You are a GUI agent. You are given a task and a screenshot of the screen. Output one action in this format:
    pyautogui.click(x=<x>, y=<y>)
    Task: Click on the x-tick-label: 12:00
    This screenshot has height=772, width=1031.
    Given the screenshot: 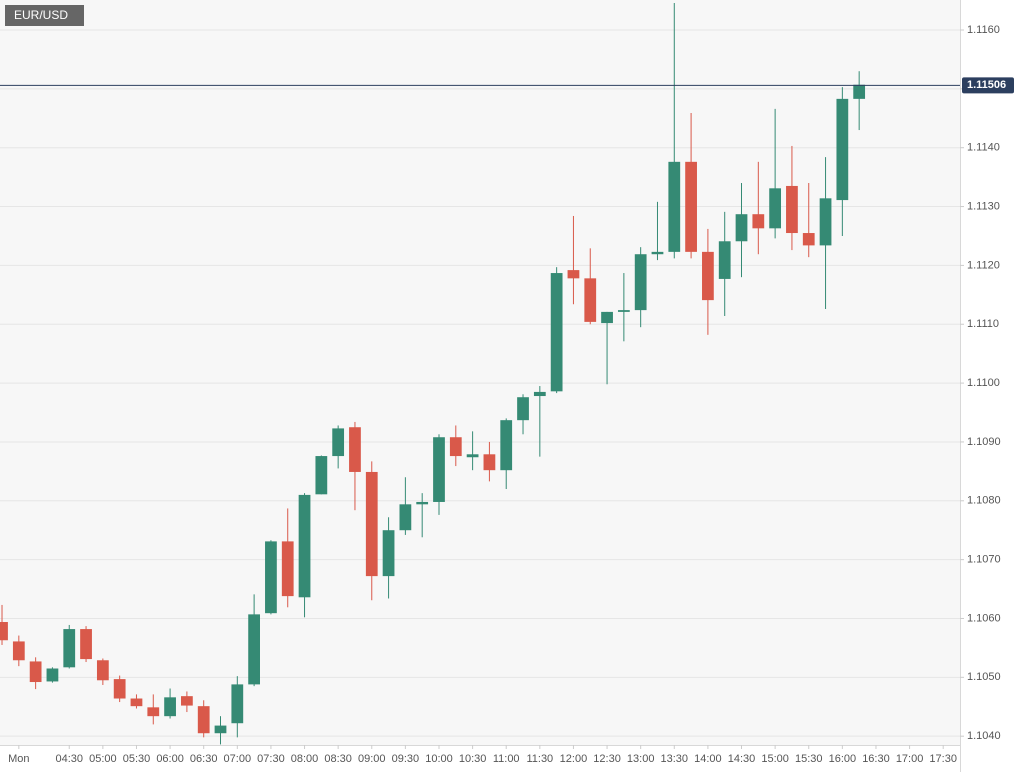 What is the action you would take?
    pyautogui.click(x=574, y=759)
    